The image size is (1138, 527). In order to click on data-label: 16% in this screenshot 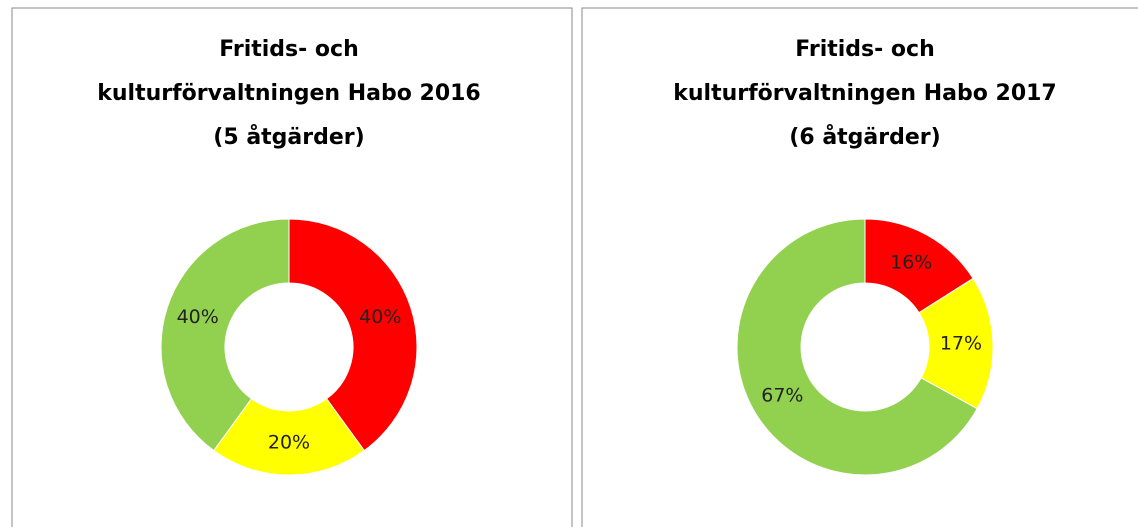, I will do `click(911, 262)`.